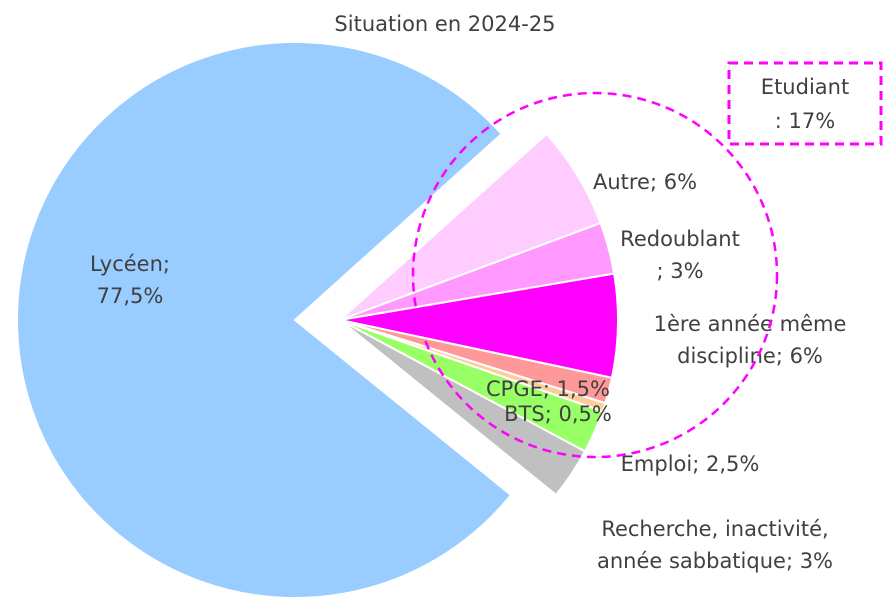 The width and height of the screenshot is (886, 602). What do you see at coordinates (463, 408) in the screenshot?
I see `pie-slice` at bounding box center [463, 408].